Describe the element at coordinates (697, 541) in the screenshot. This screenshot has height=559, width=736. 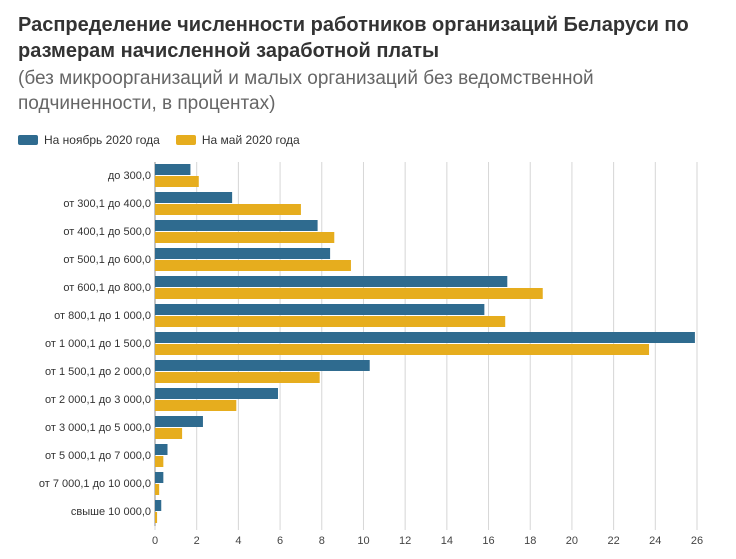
I see `x-tick-label: 26` at that location.